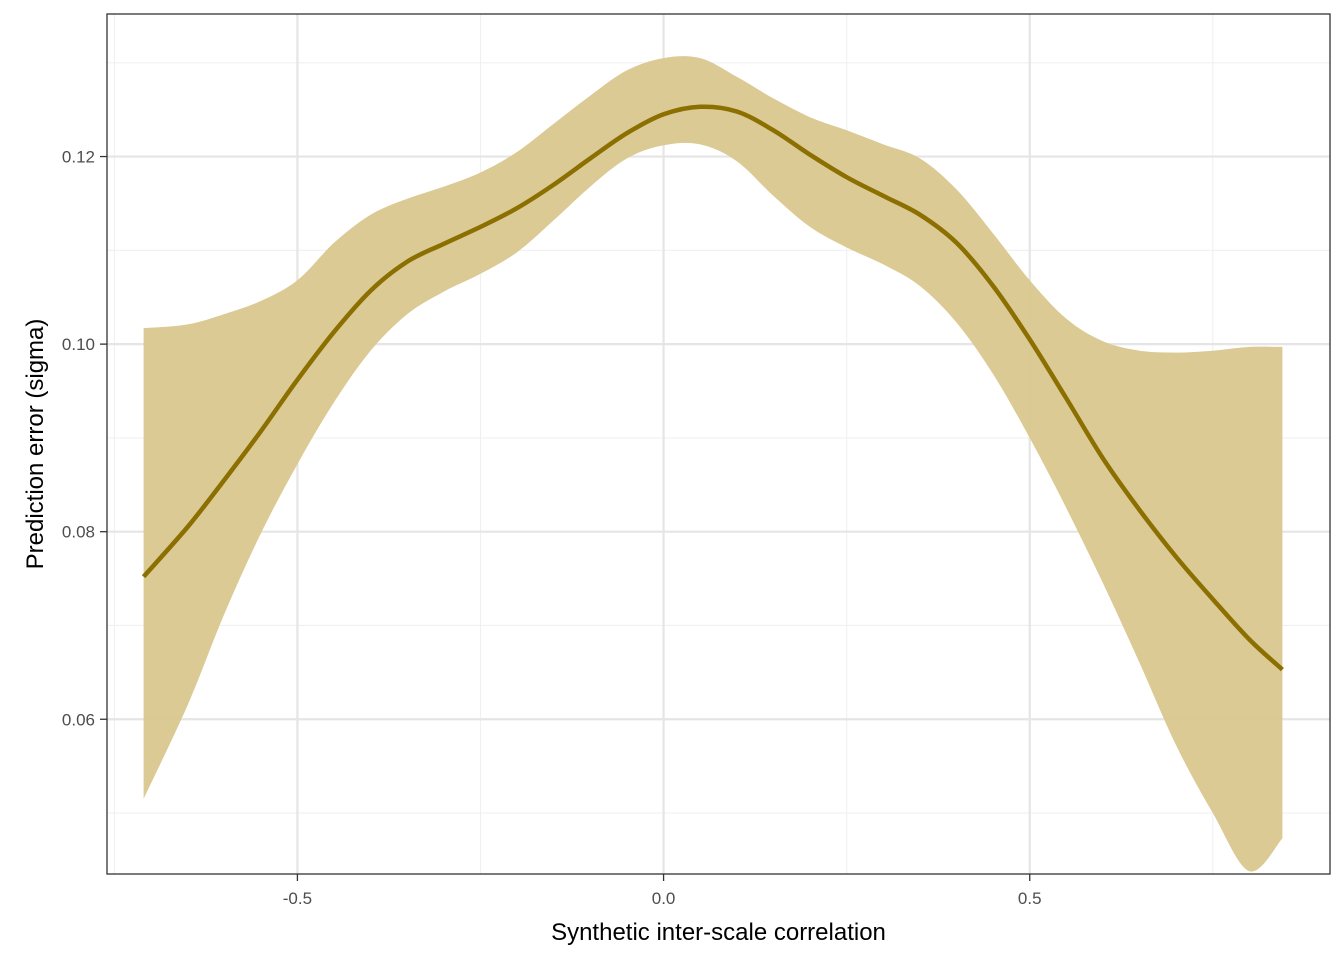 The height and width of the screenshot is (960, 1344). What do you see at coordinates (78, 157) in the screenshot?
I see `y-tick-label: 0.12` at bounding box center [78, 157].